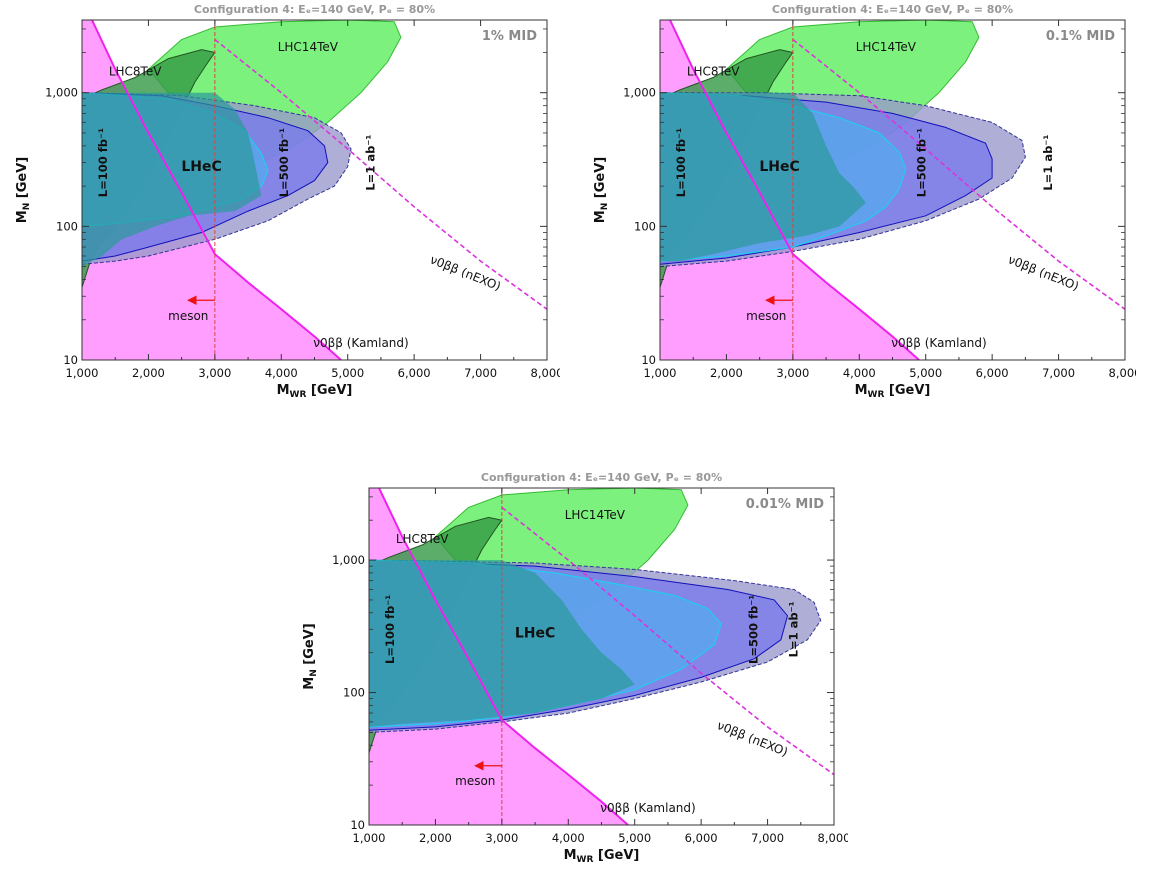  What do you see at coordinates (785, 504) in the screenshot?
I see `mid-tag: 0.01% MID` at bounding box center [785, 504].